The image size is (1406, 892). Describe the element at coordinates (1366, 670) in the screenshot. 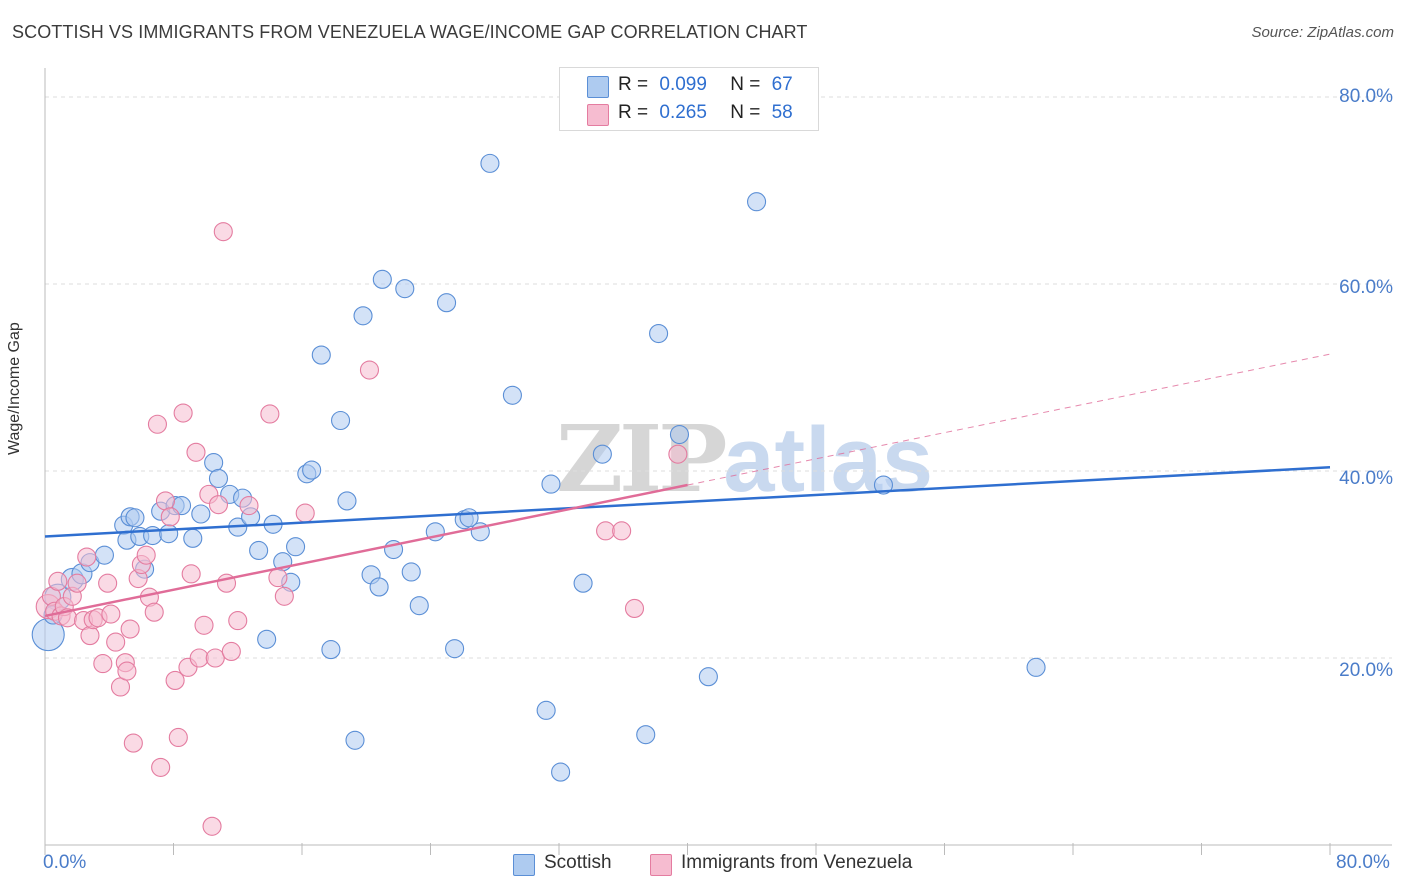

I see `y-tick-label-20: 20.0%` at that location.